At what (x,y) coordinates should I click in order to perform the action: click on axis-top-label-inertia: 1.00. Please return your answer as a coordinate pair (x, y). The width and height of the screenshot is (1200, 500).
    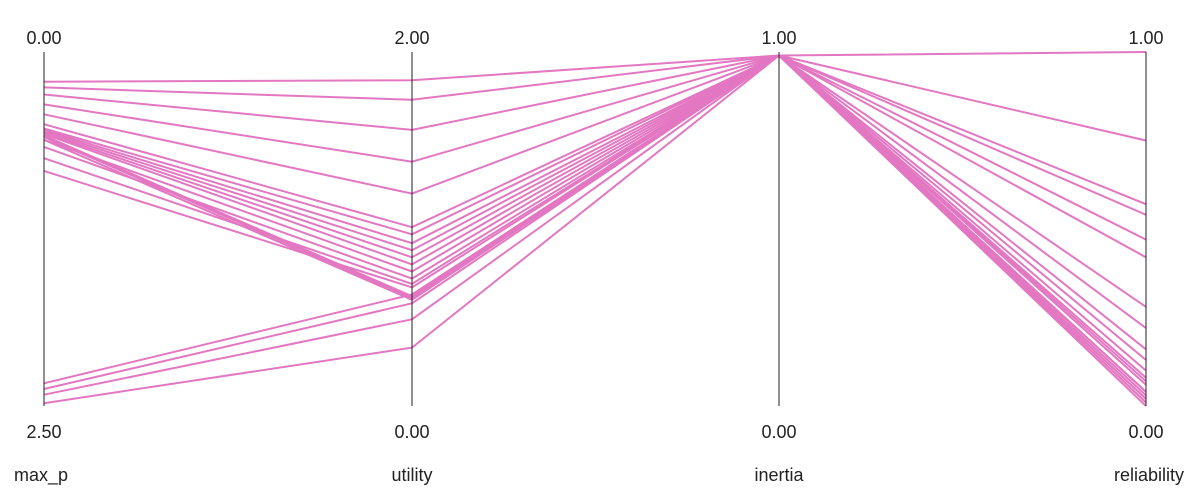
    Looking at the image, I should click on (778, 38).